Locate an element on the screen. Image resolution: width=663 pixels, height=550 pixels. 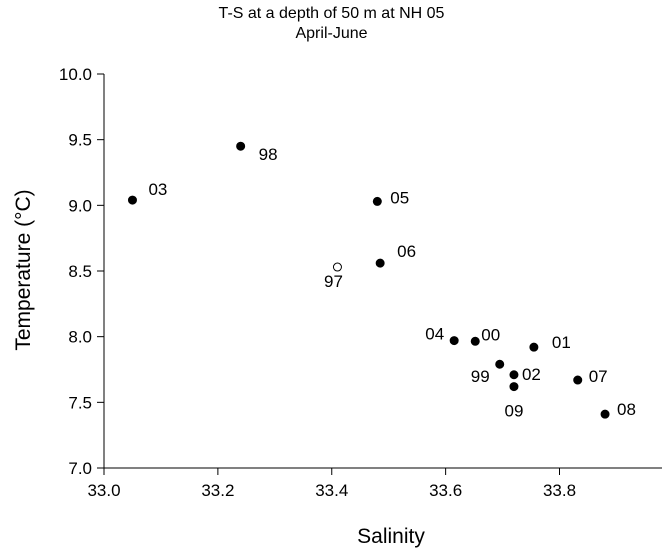
x-tick-label: 33.4 is located at coordinates (331, 490).